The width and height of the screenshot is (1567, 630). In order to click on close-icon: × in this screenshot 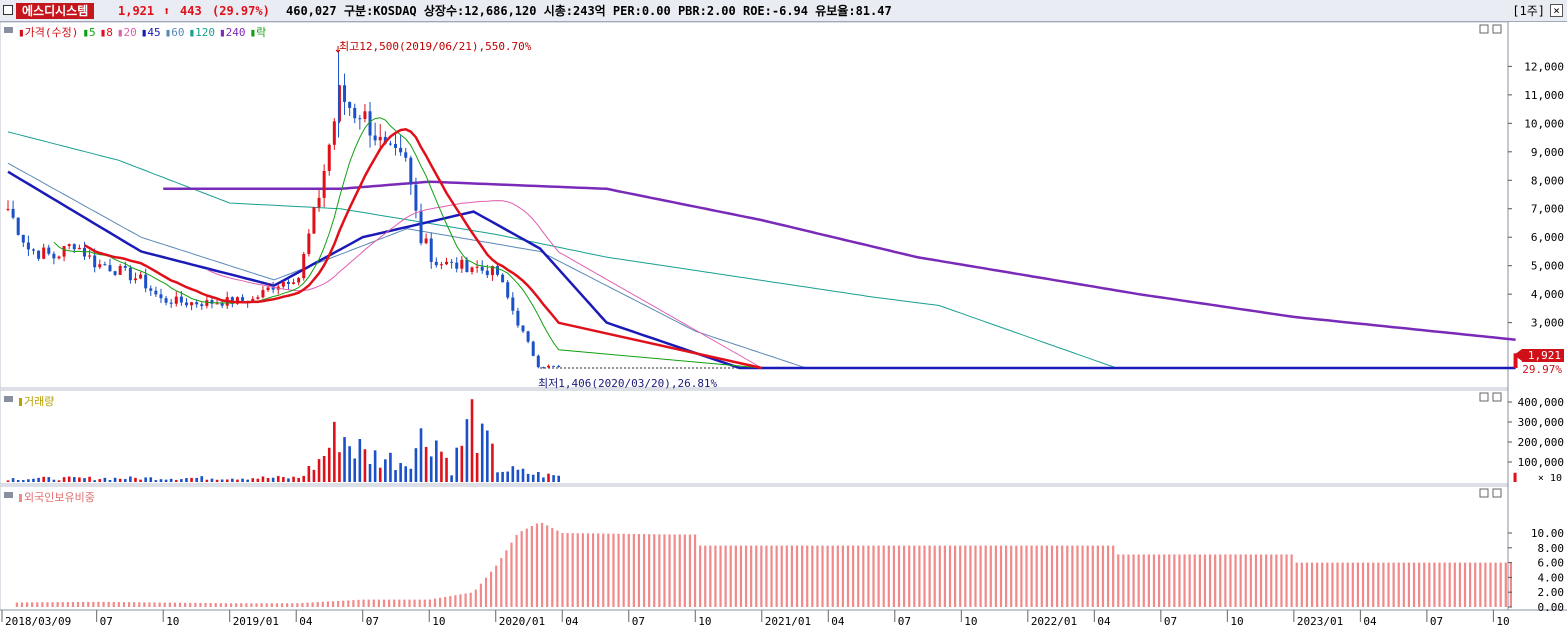, I will do `click(1556, 10)`.